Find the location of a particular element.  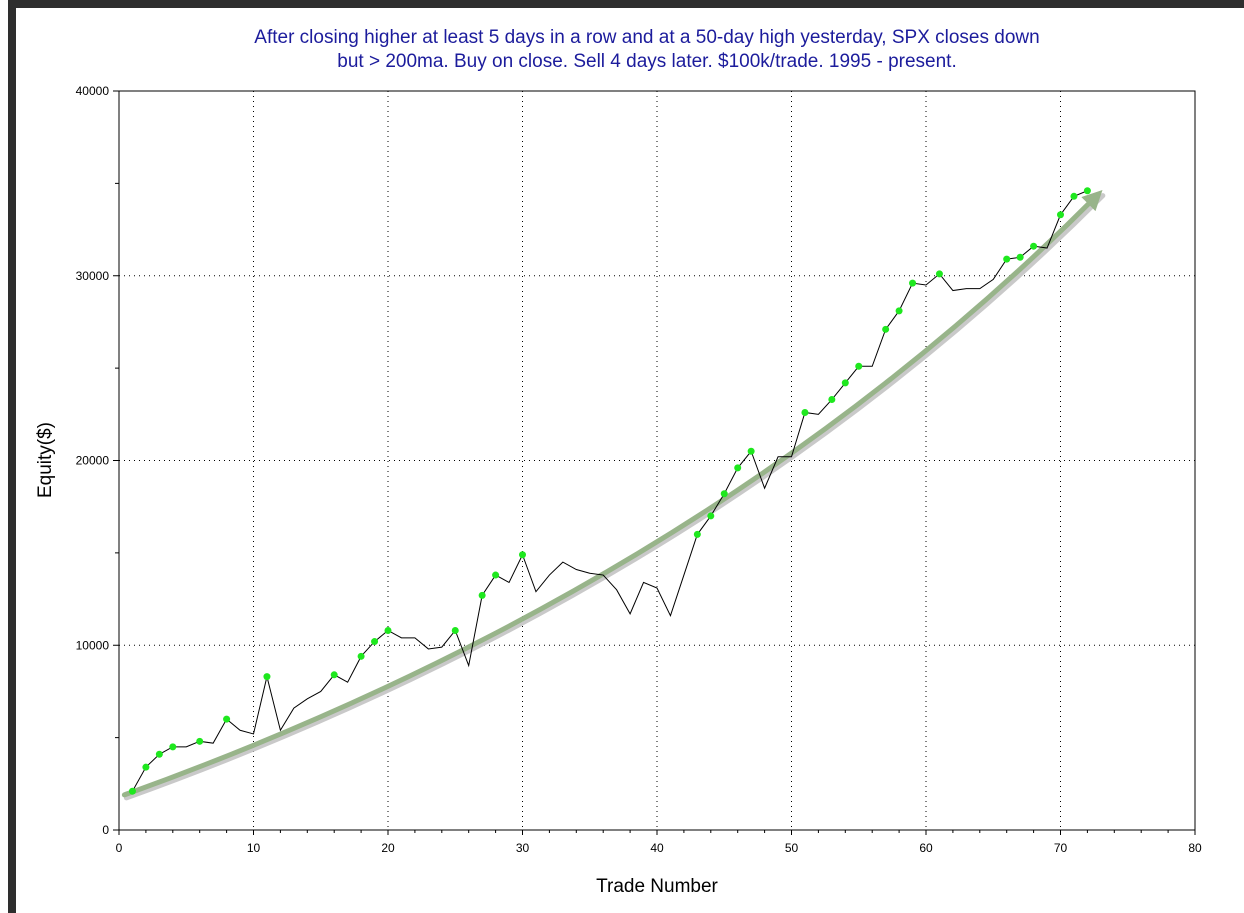

x-tick-label: 20 is located at coordinates (388, 848).